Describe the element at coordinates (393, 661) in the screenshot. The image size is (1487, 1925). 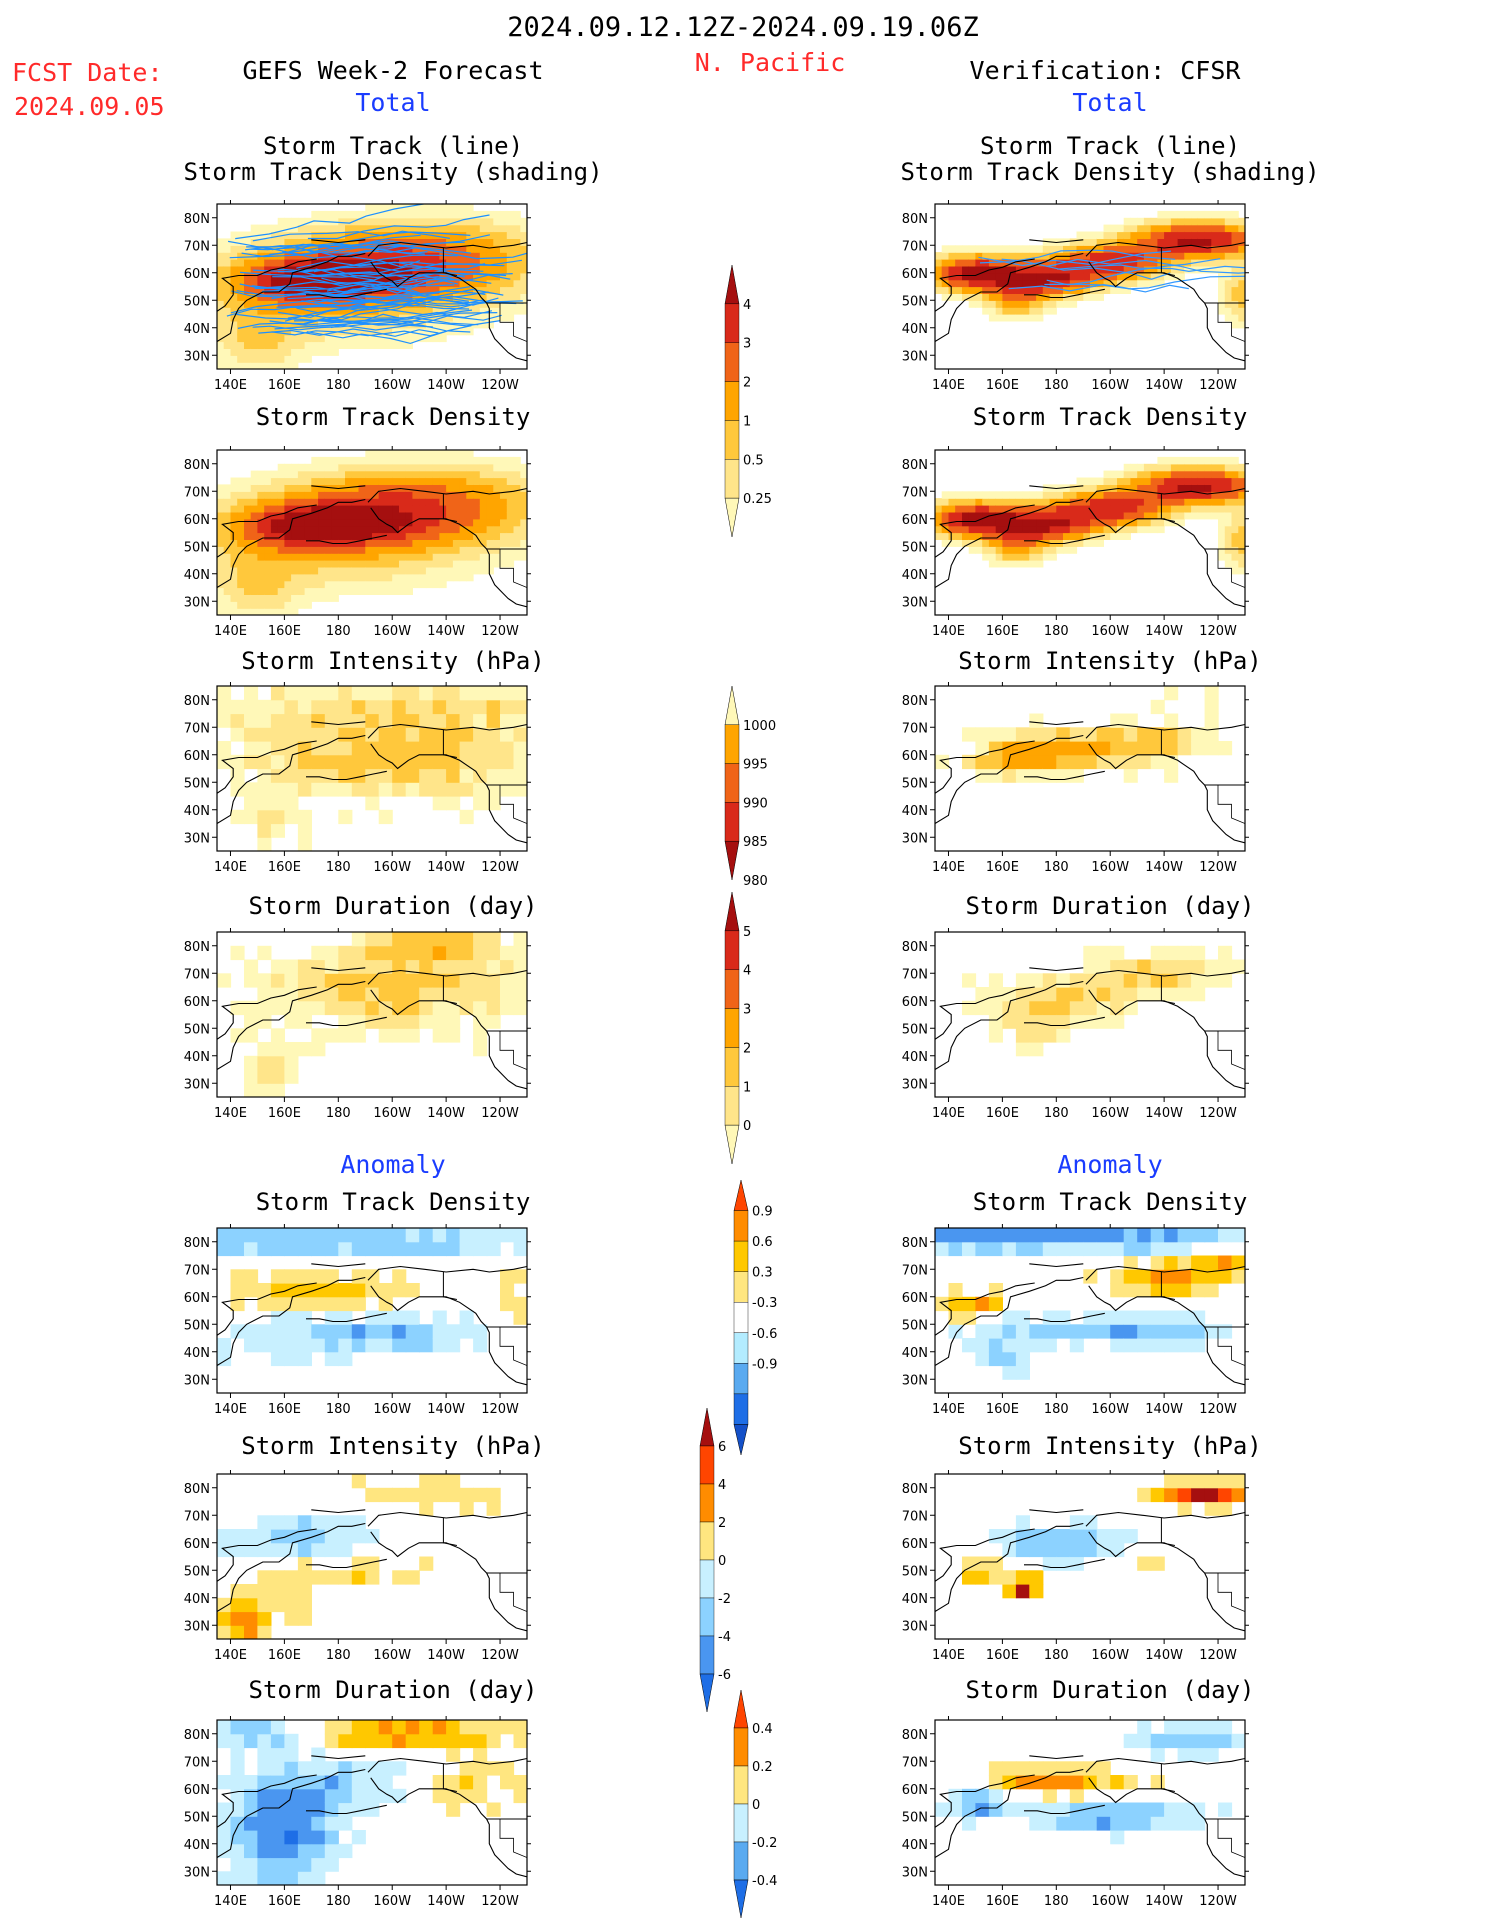
I see `left-p3-title: Storm Intensity (hPa)` at that location.